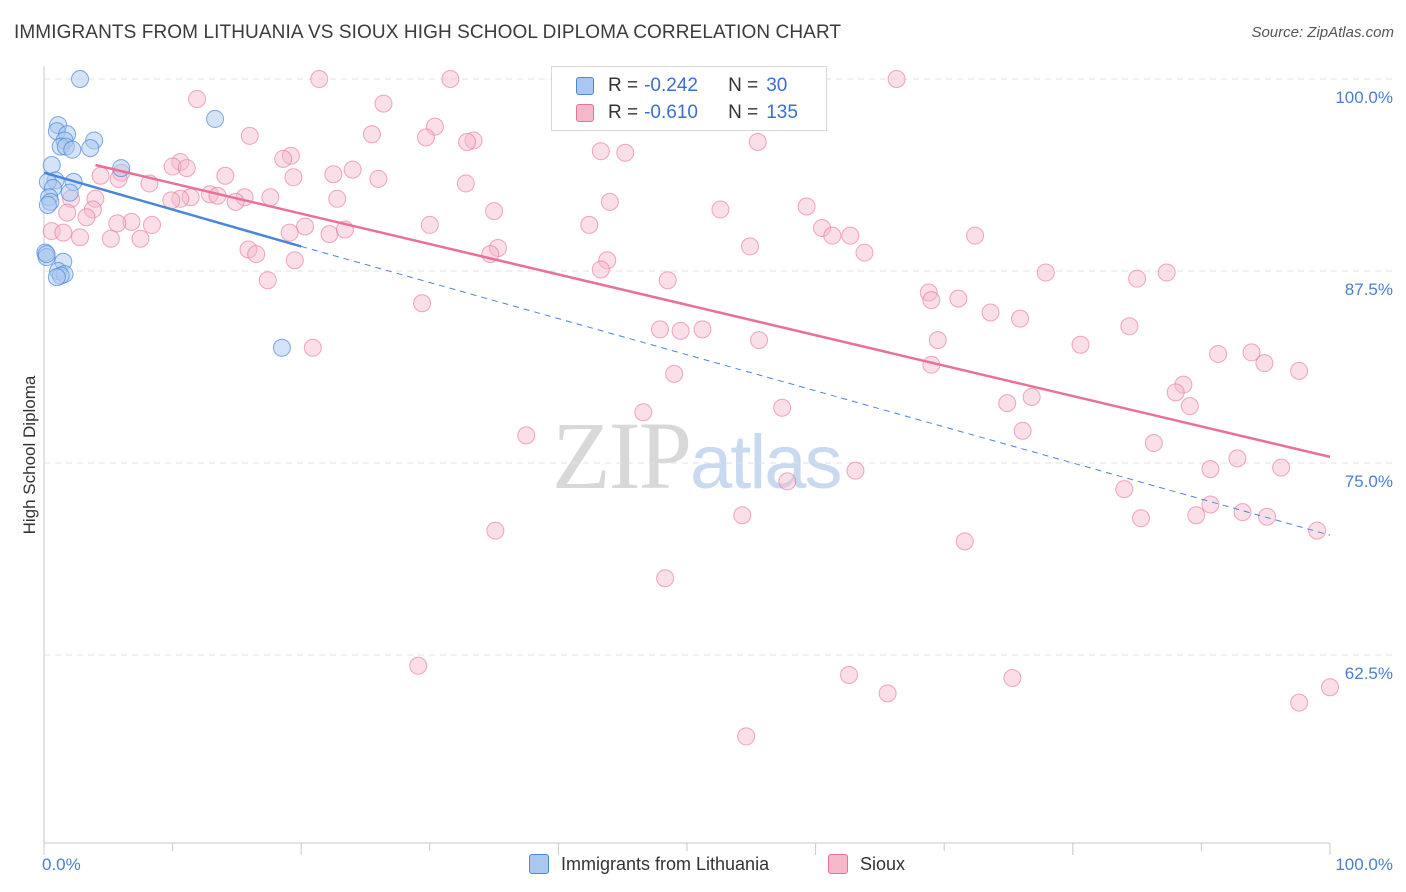 Image resolution: width=1406 pixels, height=892 pixels. Describe the element at coordinates (649, 864) in the screenshot. I see `legend-item-lithuania: Immigrants from Lithuania` at that location.